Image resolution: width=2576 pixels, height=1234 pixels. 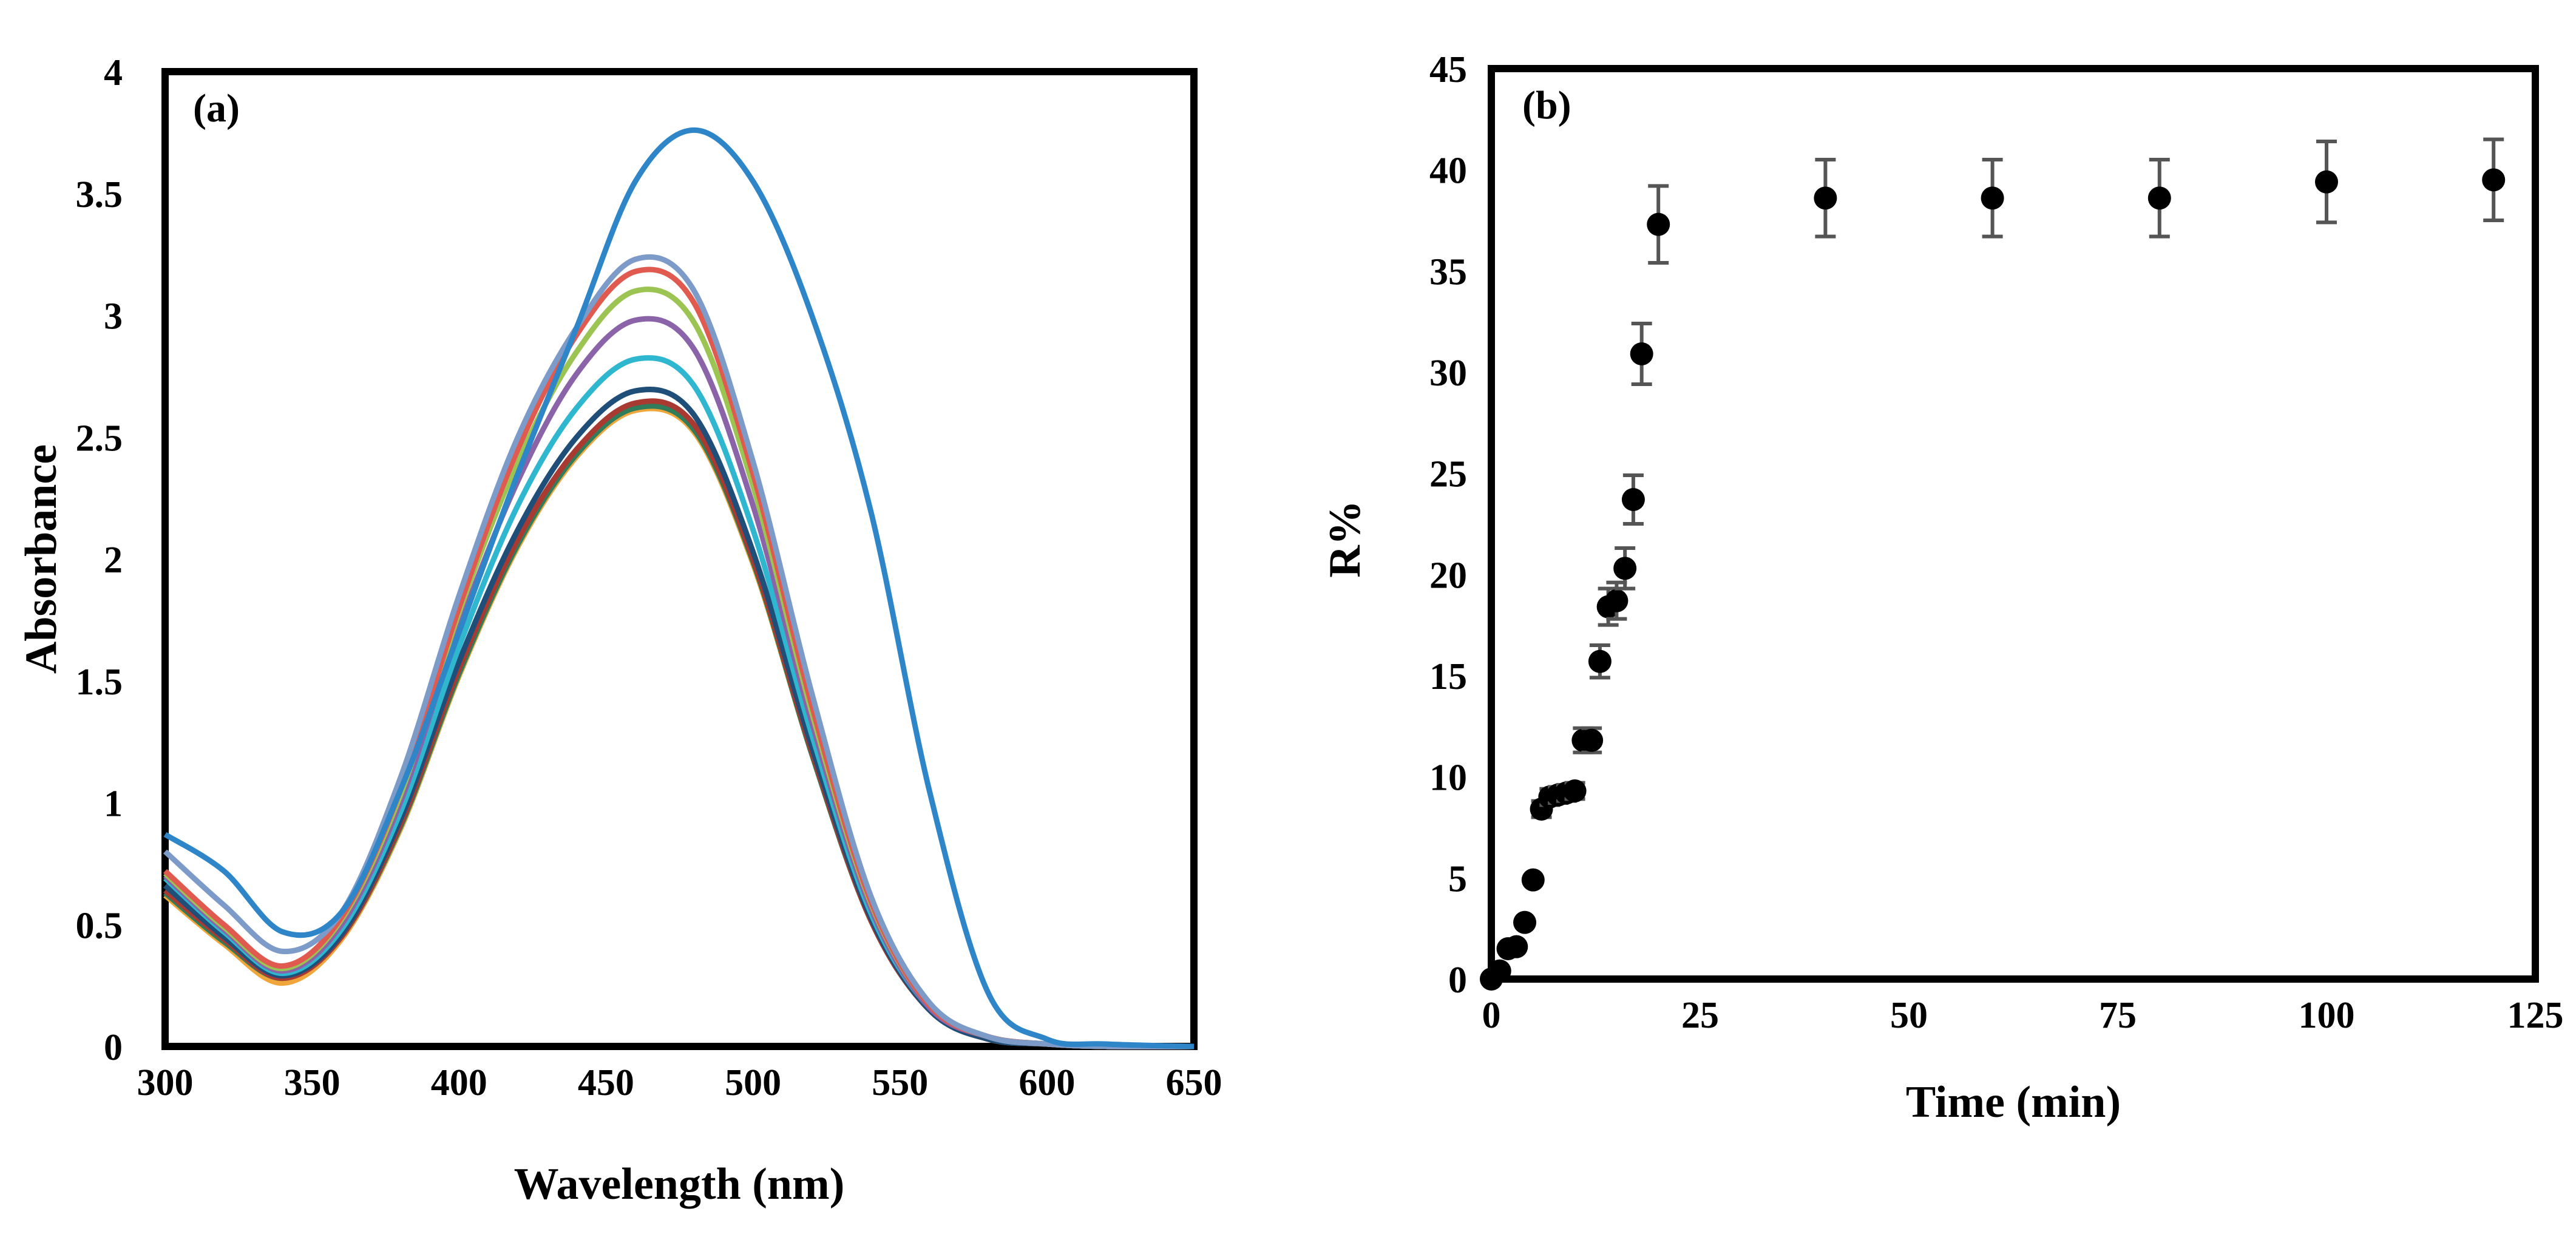 I want to click on chart-b-x-tick-label: 0, so click(x=1491, y=1015).